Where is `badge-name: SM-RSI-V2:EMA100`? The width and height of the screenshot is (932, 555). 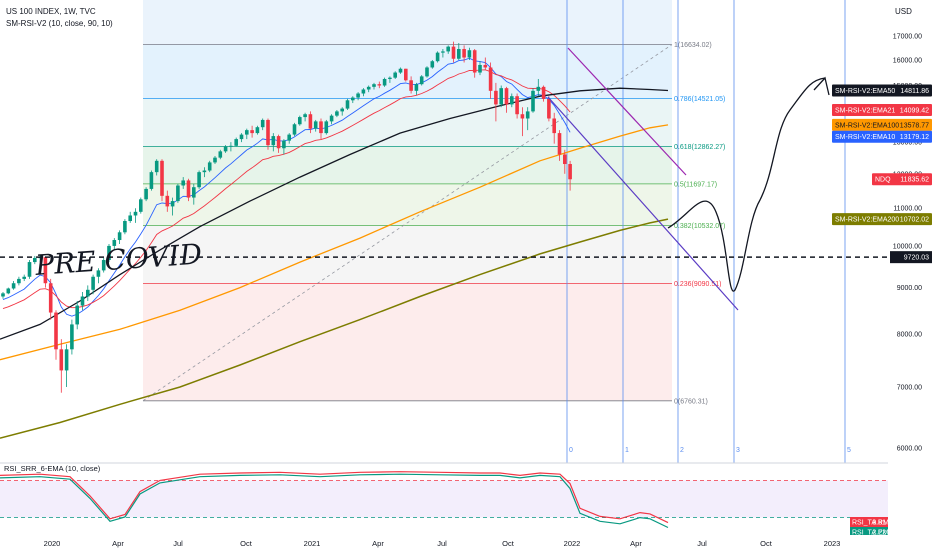
badge-name: SM-RSI-V2:EMA100 is located at coordinates (867, 125).